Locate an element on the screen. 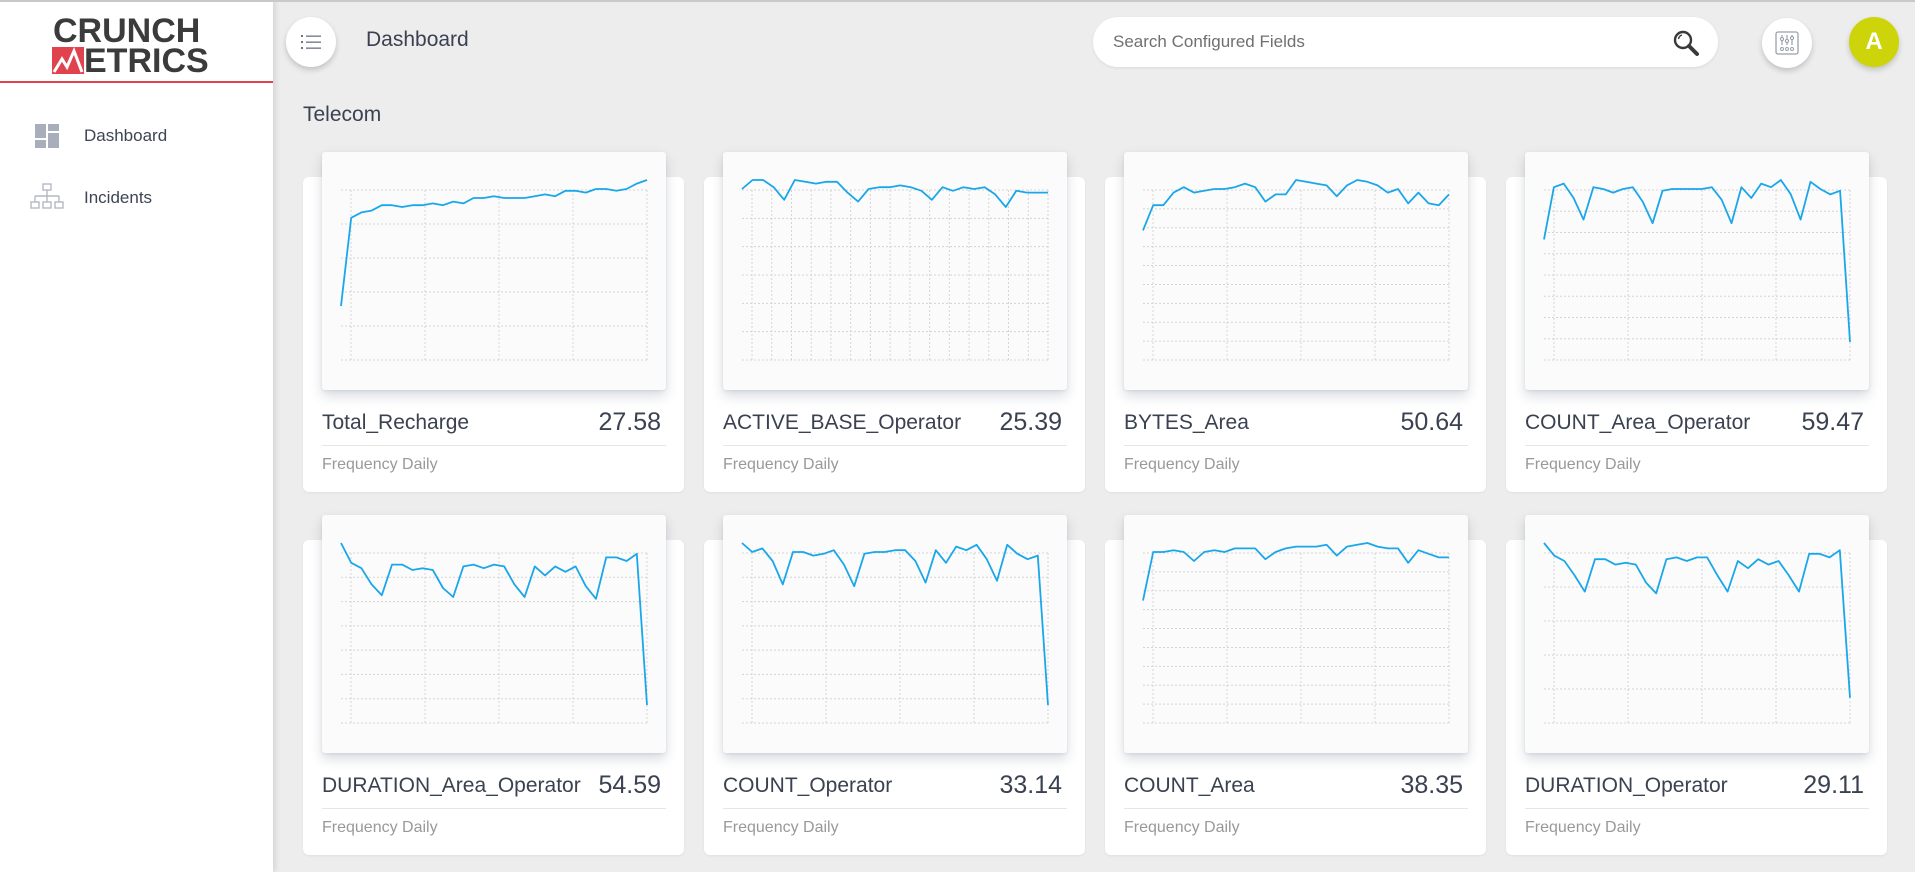 The image size is (1915, 872). sidebar-item-incidents: Incidents is located at coordinates (136, 198).